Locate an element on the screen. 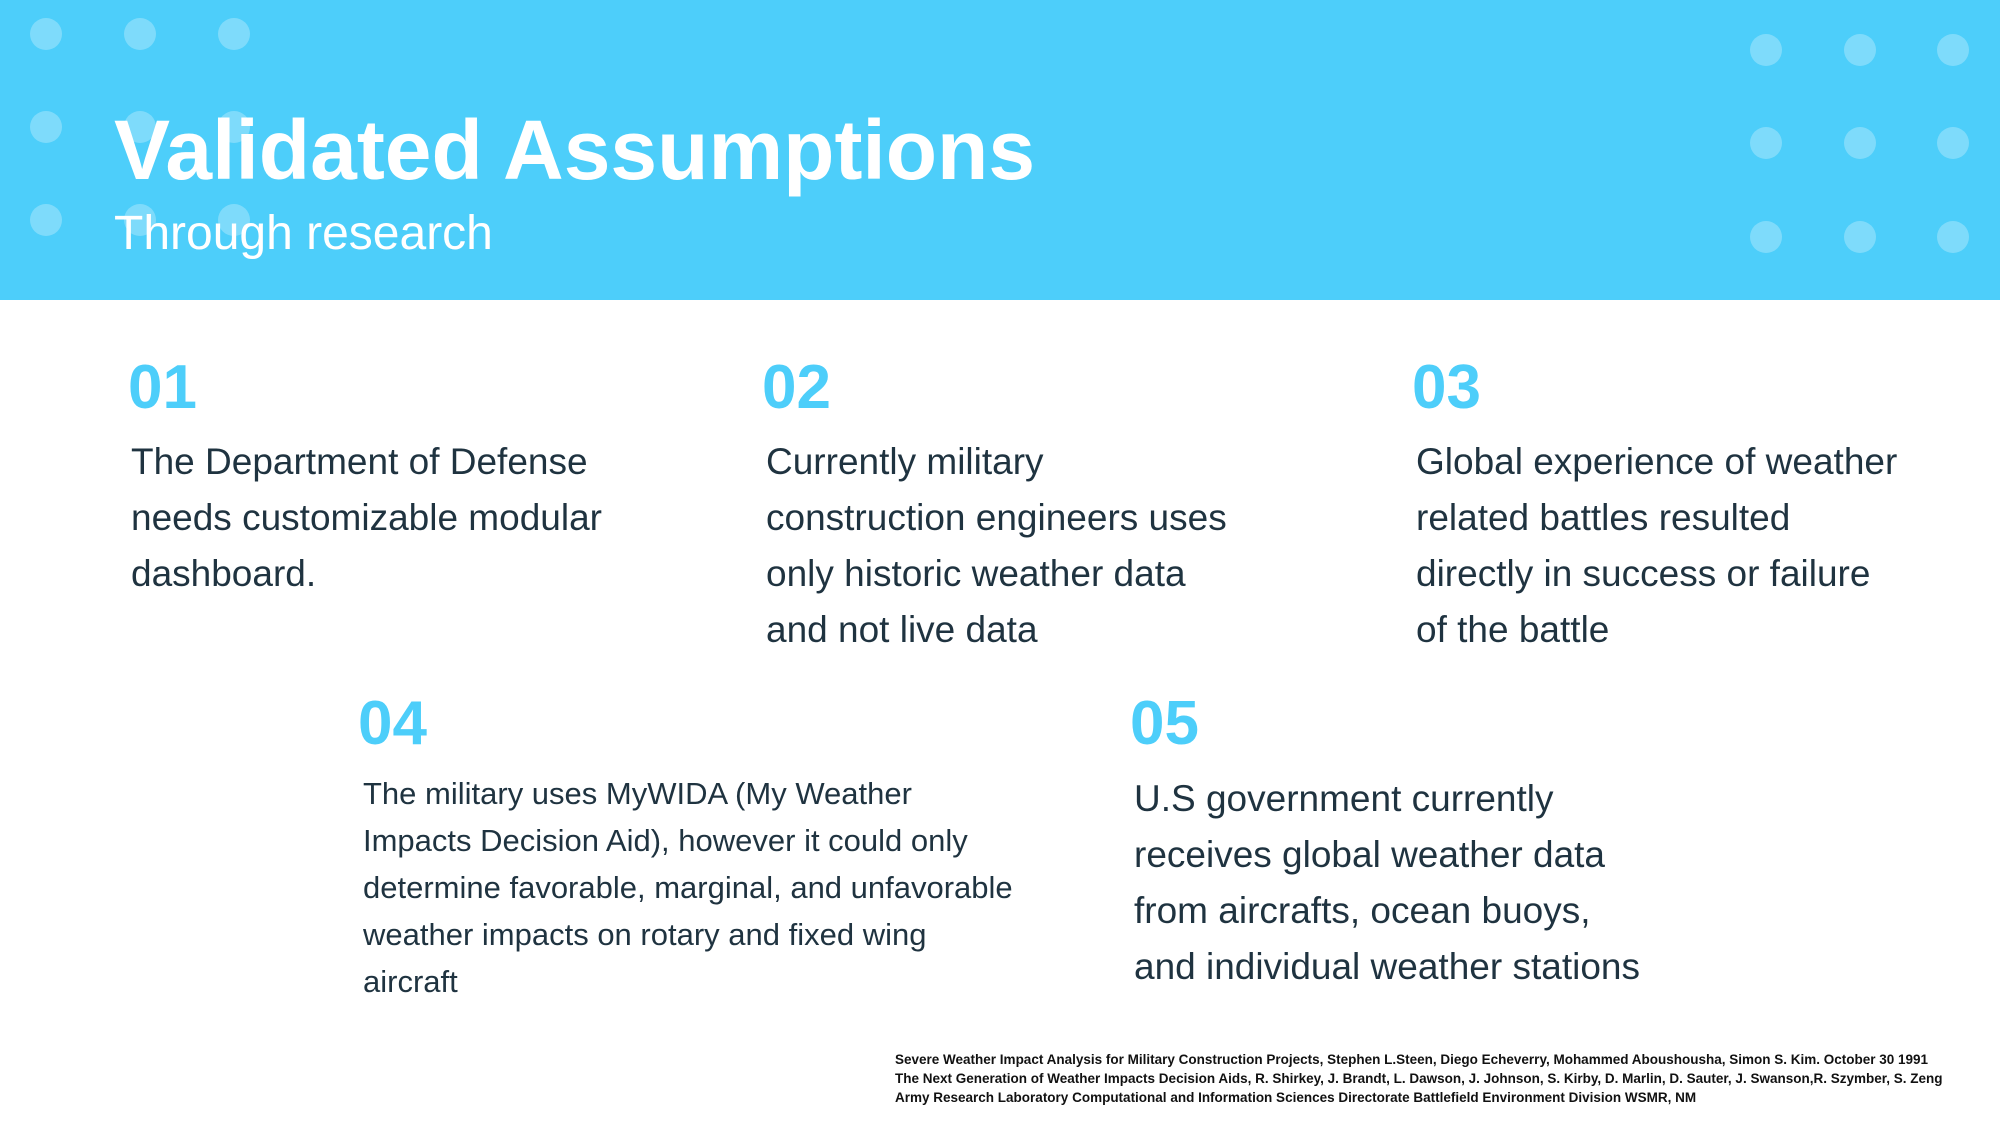 This screenshot has height=1125, width=2000. item-number-05: 05 is located at coordinates (1164, 723).